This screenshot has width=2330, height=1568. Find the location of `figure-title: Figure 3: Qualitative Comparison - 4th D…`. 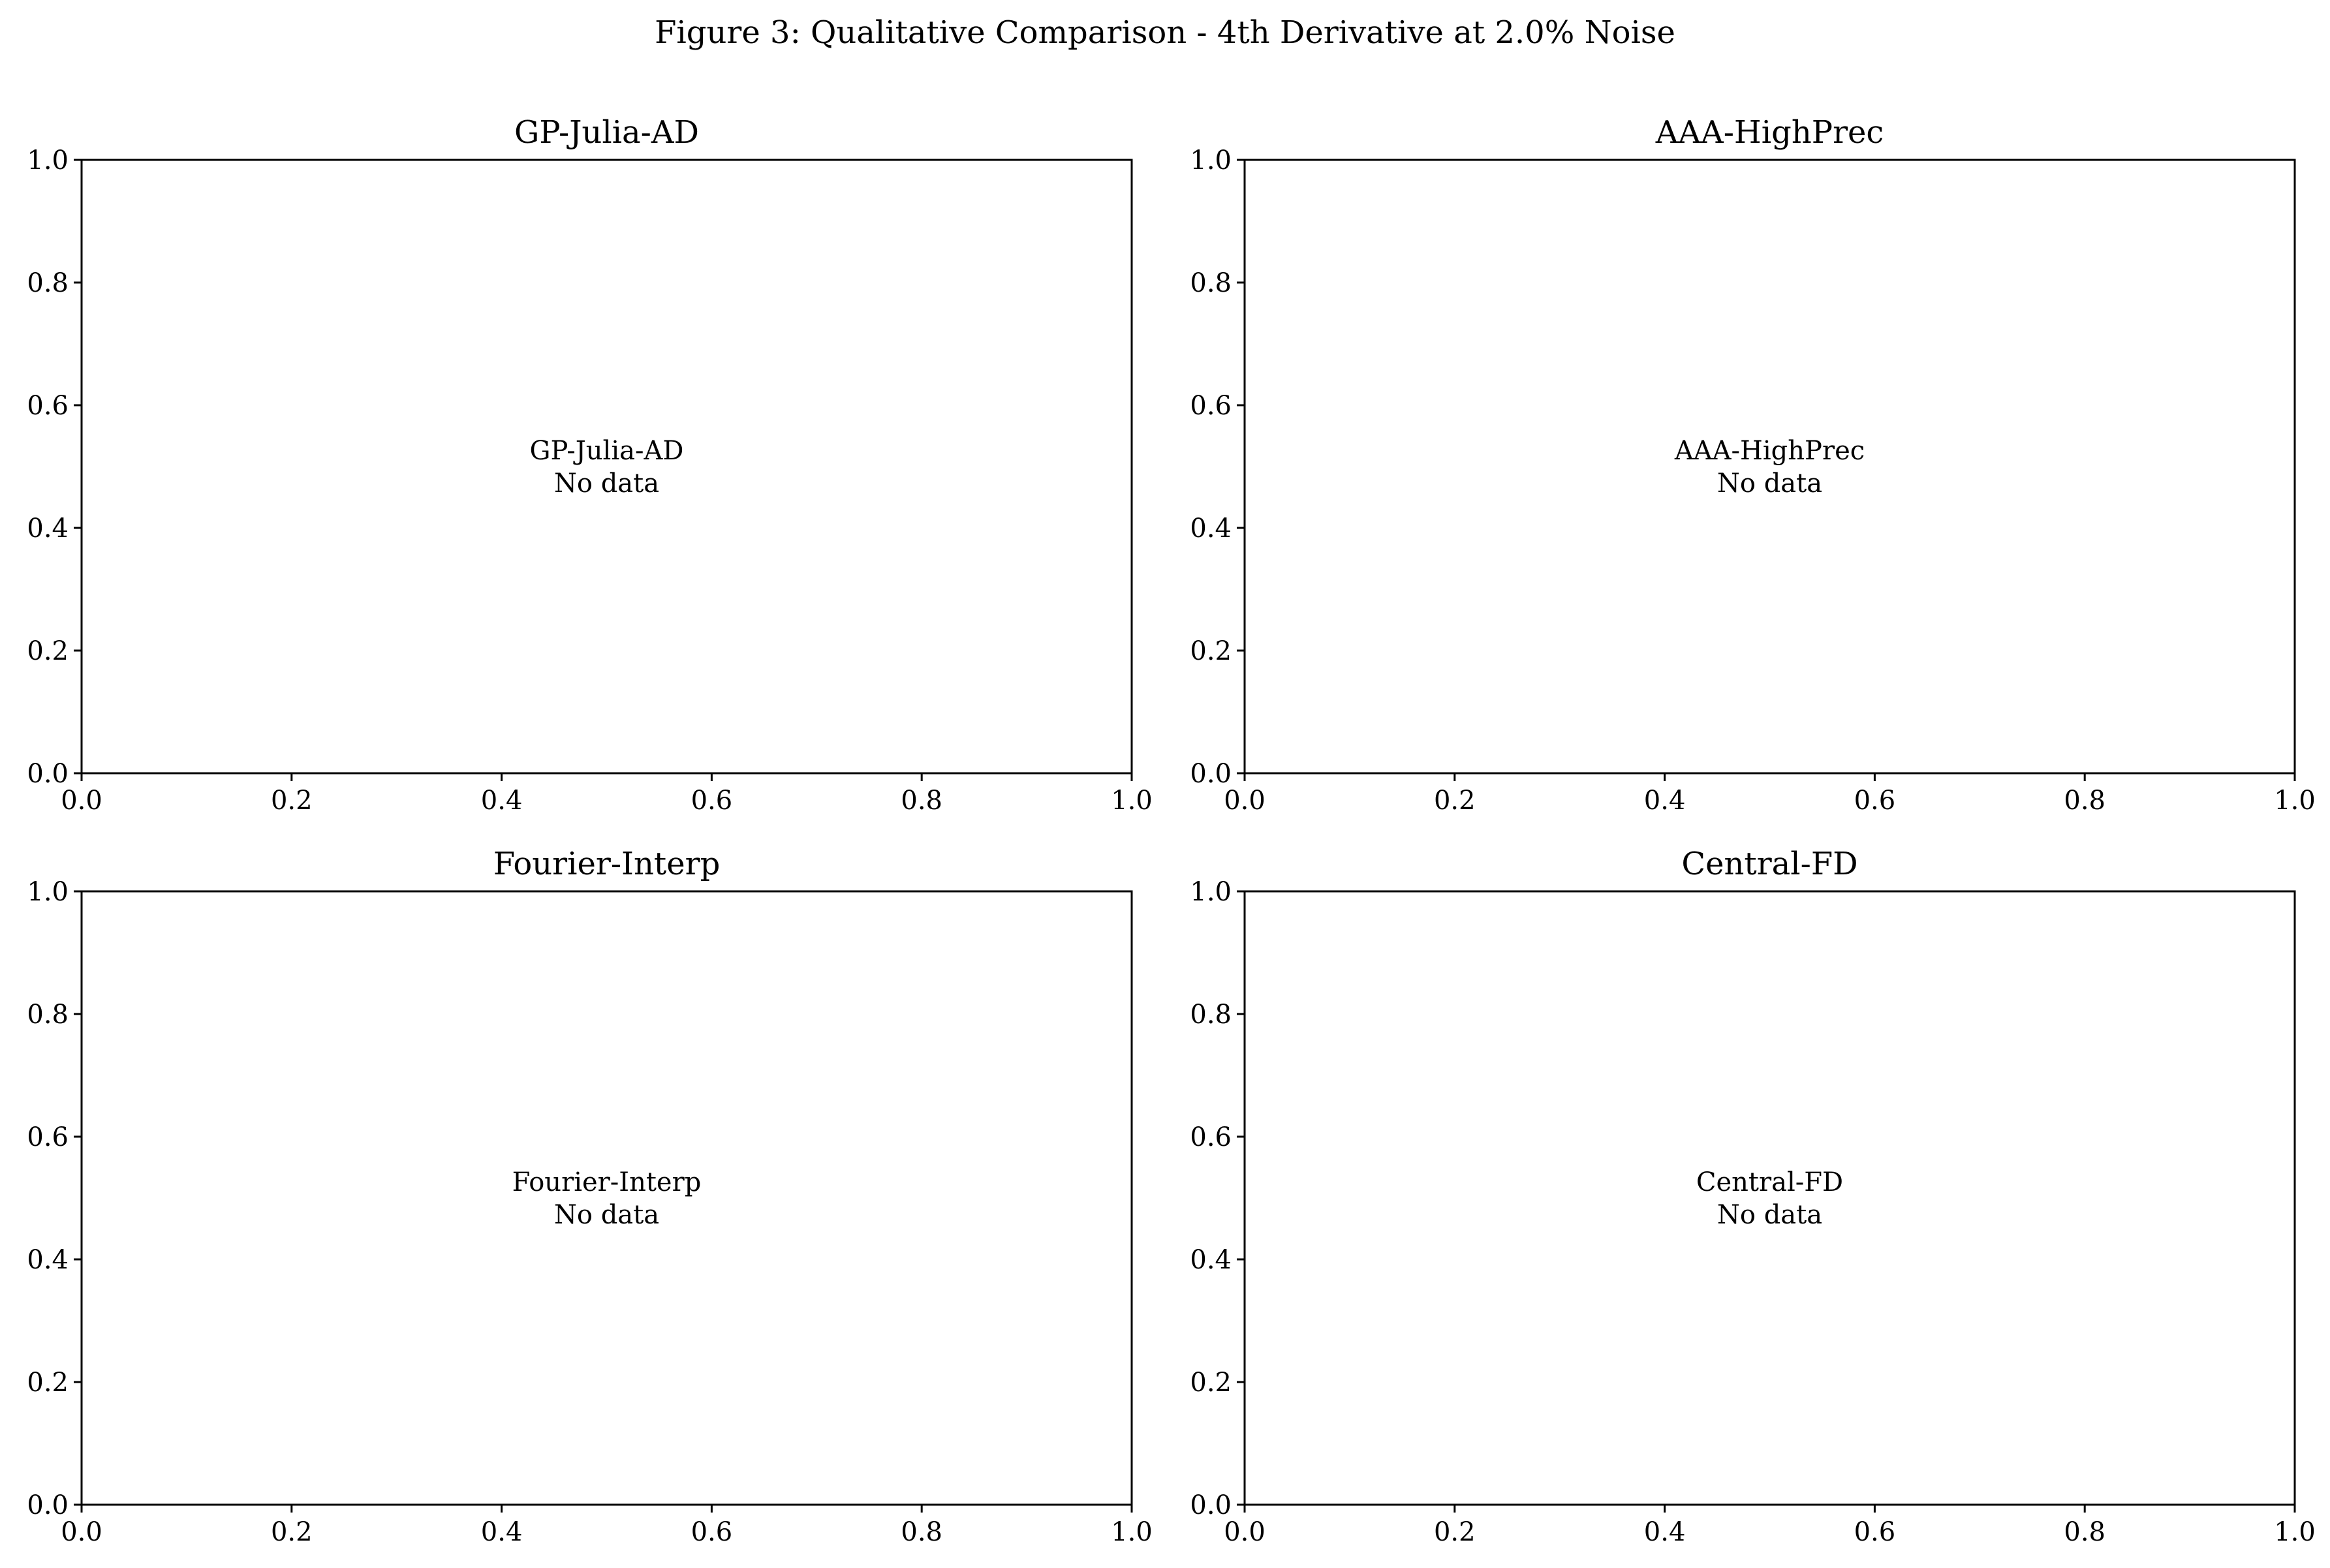

figure-title: Figure 3: Qualitative Comparison - 4th D… is located at coordinates (1165, 32).